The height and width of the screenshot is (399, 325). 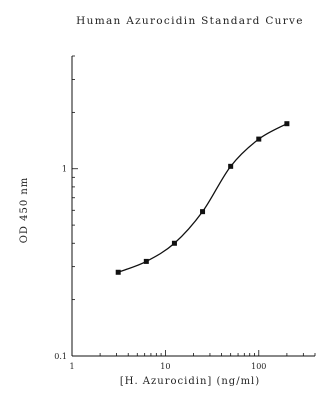 I want to click on x-tick-label: 100, so click(x=258, y=366).